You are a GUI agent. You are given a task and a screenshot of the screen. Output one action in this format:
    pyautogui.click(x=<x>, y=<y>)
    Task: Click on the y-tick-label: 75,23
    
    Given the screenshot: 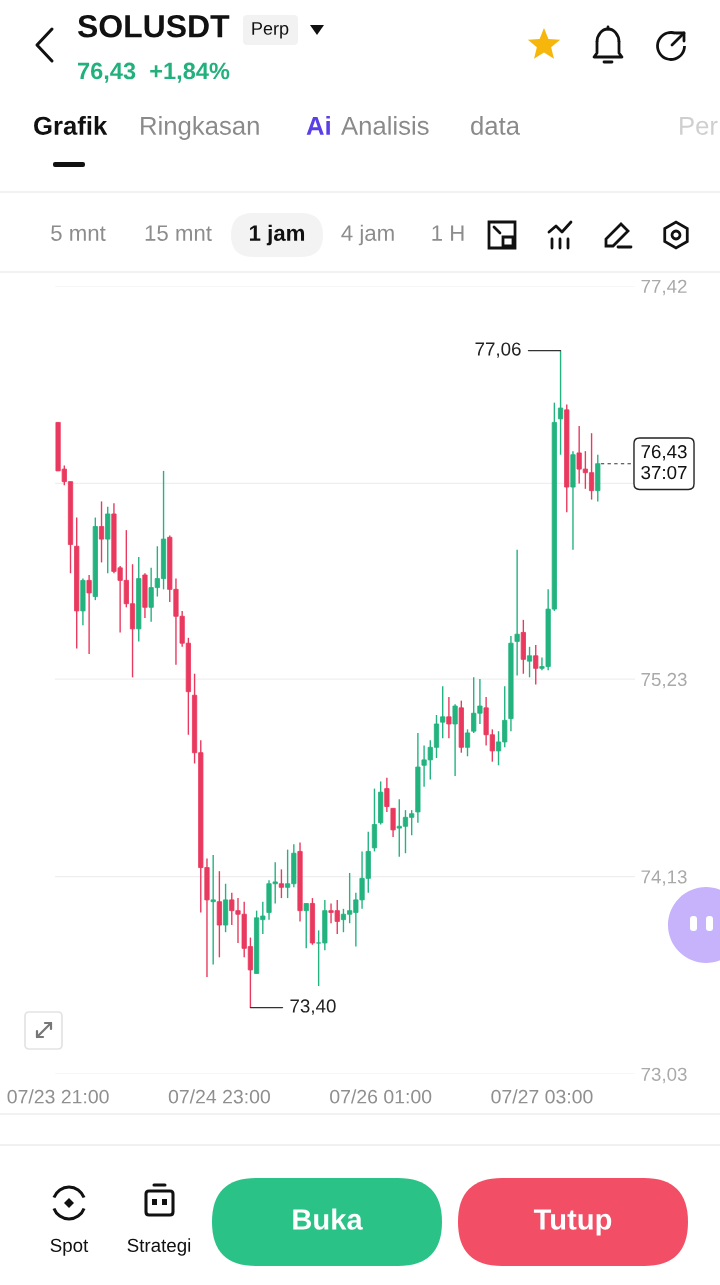 What is the action you would take?
    pyautogui.click(x=664, y=680)
    